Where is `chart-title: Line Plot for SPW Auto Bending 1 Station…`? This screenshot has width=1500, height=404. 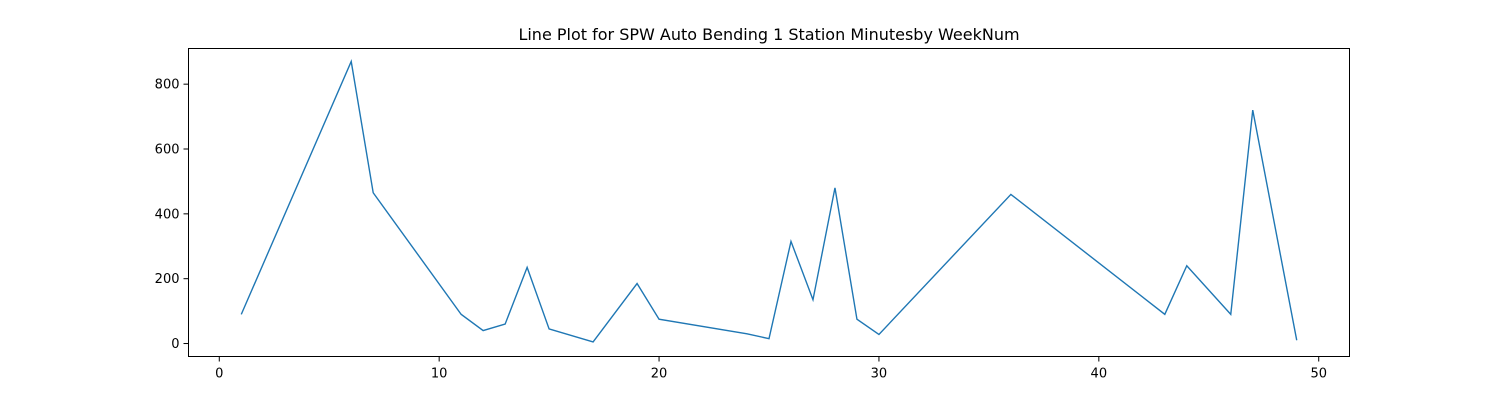 chart-title: Line Plot for SPW Auto Bending 1 Station… is located at coordinates (768, 34).